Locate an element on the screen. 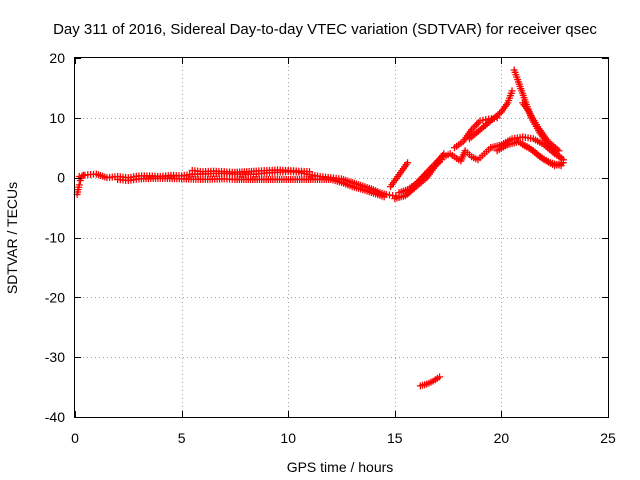 This screenshot has width=640, height=480. y-tick-label: -10 is located at coordinates (55, 238).